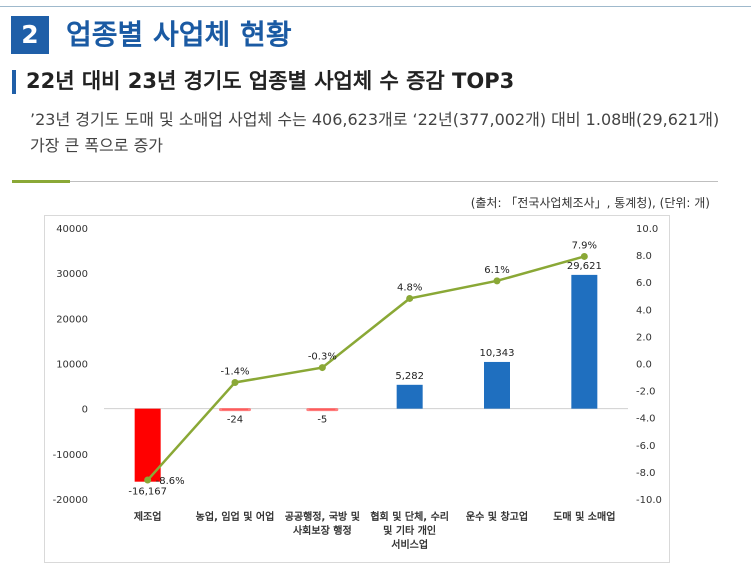 The image size is (751, 573). What do you see at coordinates (375, 6) in the screenshot?
I see `top-divider` at bounding box center [375, 6].